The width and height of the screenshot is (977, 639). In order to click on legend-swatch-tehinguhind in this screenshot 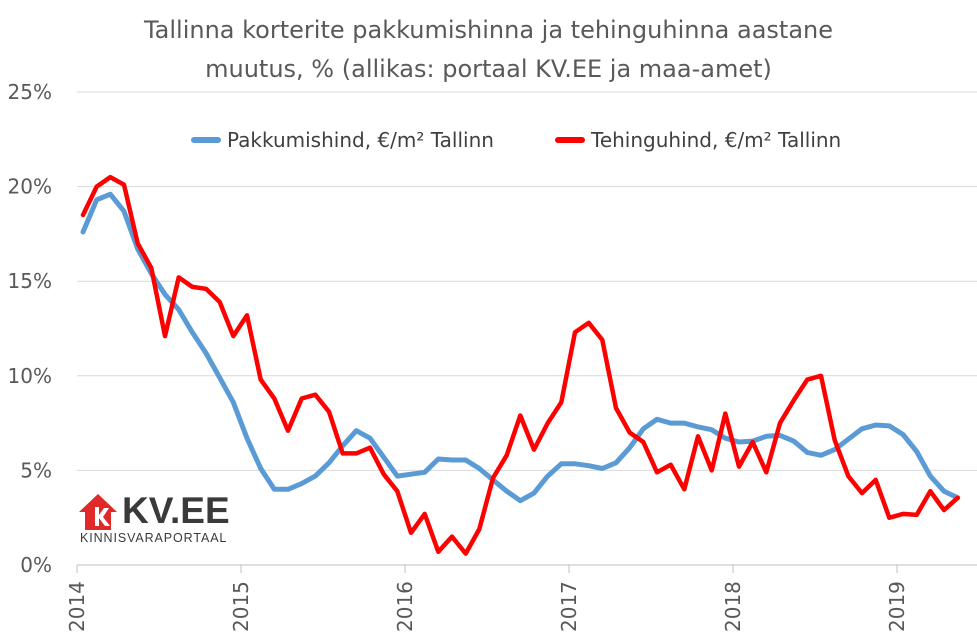, I will do `click(570, 140)`.